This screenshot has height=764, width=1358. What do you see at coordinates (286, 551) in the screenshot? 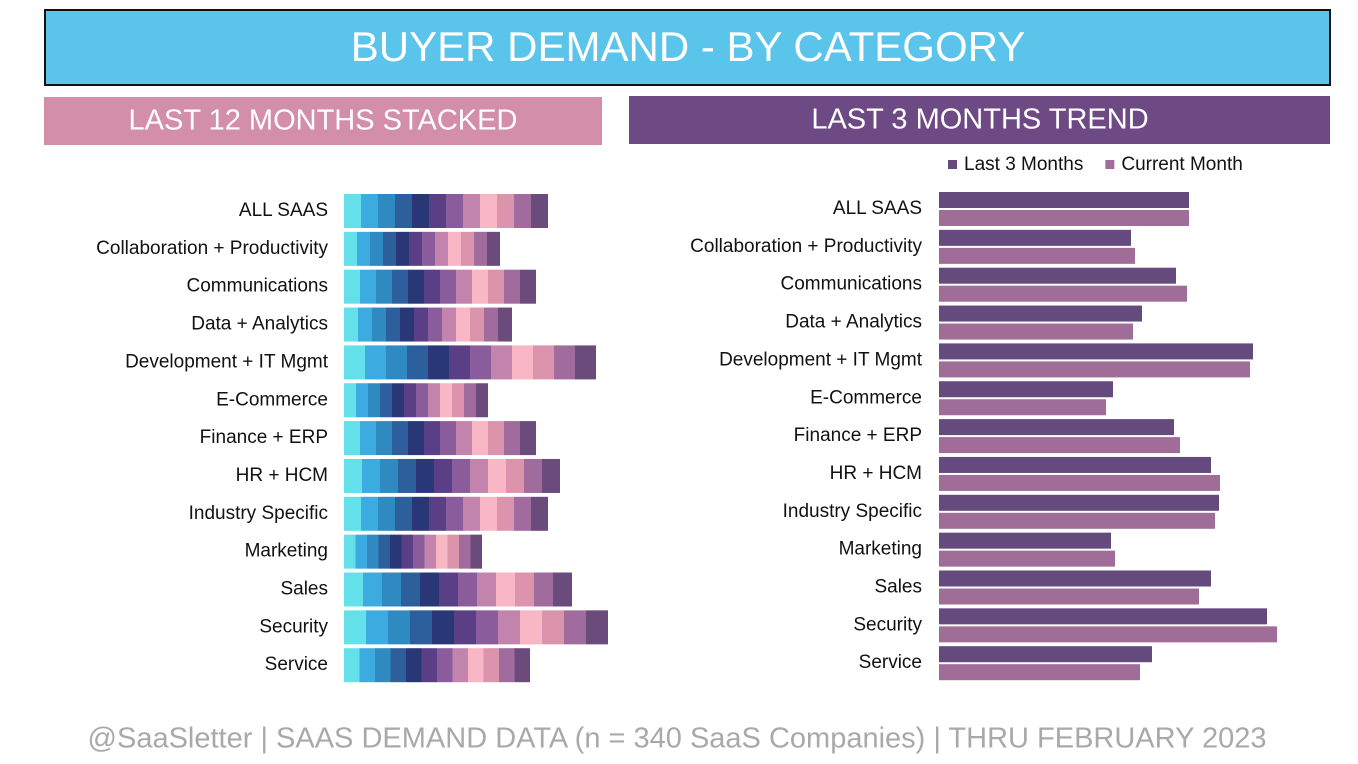
I see `category-label: Marketing` at bounding box center [286, 551].